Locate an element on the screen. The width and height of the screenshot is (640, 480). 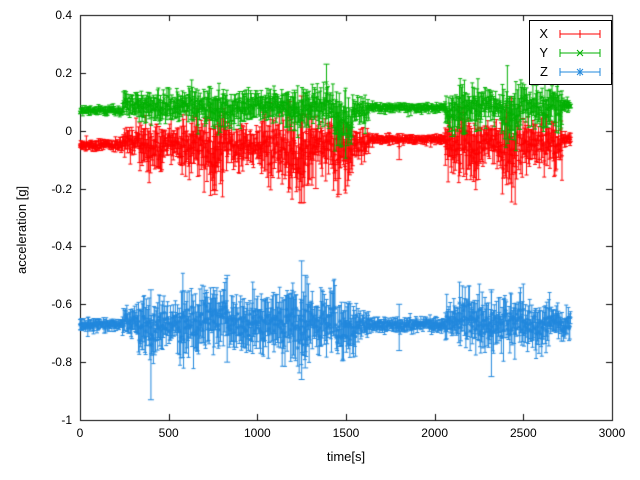
x-tick-label: 500 is located at coordinates (168, 433).